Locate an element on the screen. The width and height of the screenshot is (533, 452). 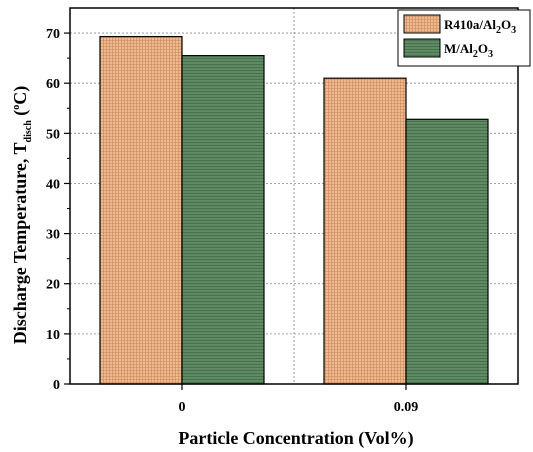
x-tick-label: 0 is located at coordinates (182, 407).